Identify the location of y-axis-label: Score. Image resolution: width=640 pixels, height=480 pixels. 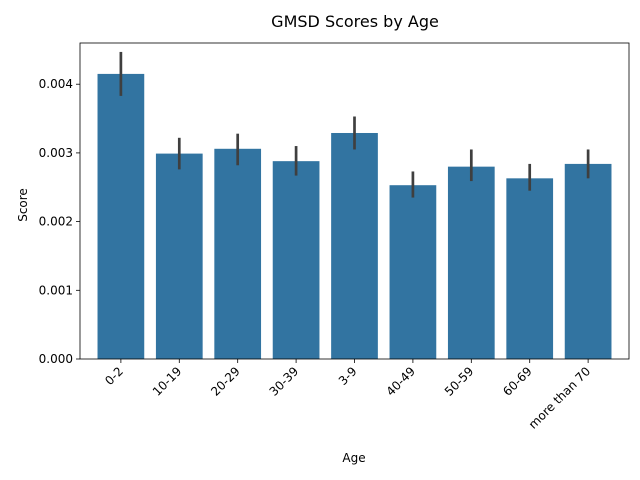
(23, 205).